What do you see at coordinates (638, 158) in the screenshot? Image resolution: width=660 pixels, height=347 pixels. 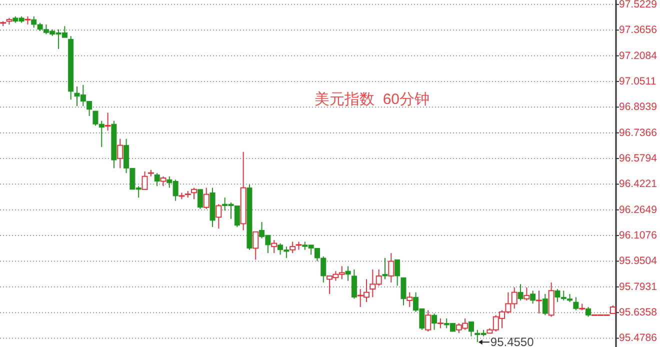 I see `ytick: 96.5794` at bounding box center [638, 158].